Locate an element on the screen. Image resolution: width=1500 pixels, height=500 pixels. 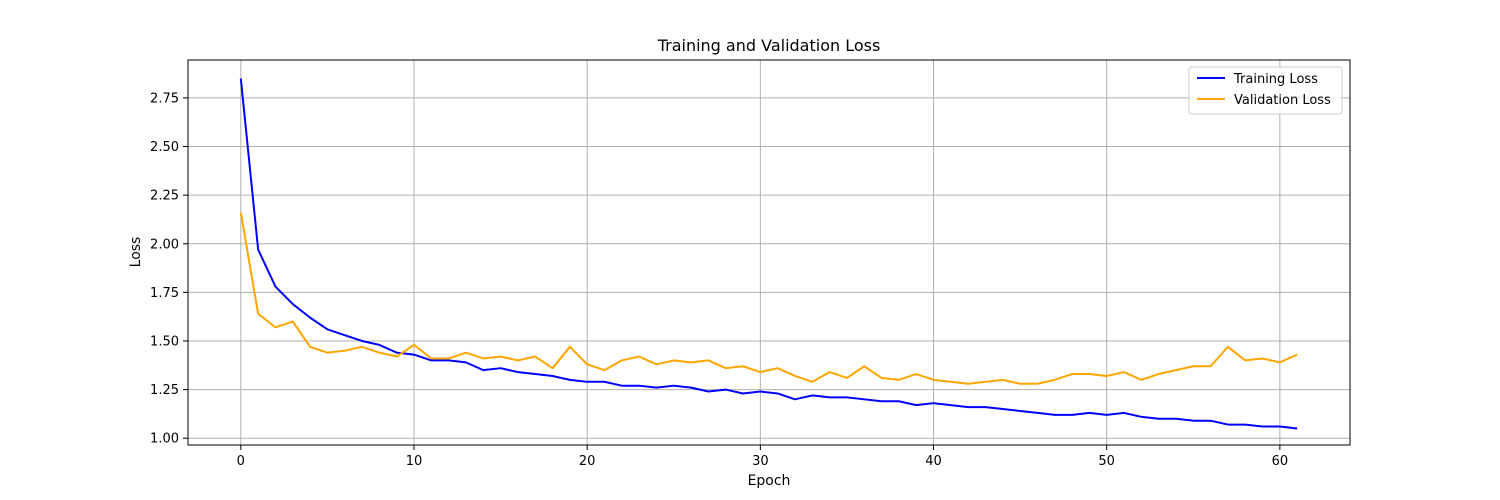
y-tick-label: 1.25 is located at coordinates (164, 390).